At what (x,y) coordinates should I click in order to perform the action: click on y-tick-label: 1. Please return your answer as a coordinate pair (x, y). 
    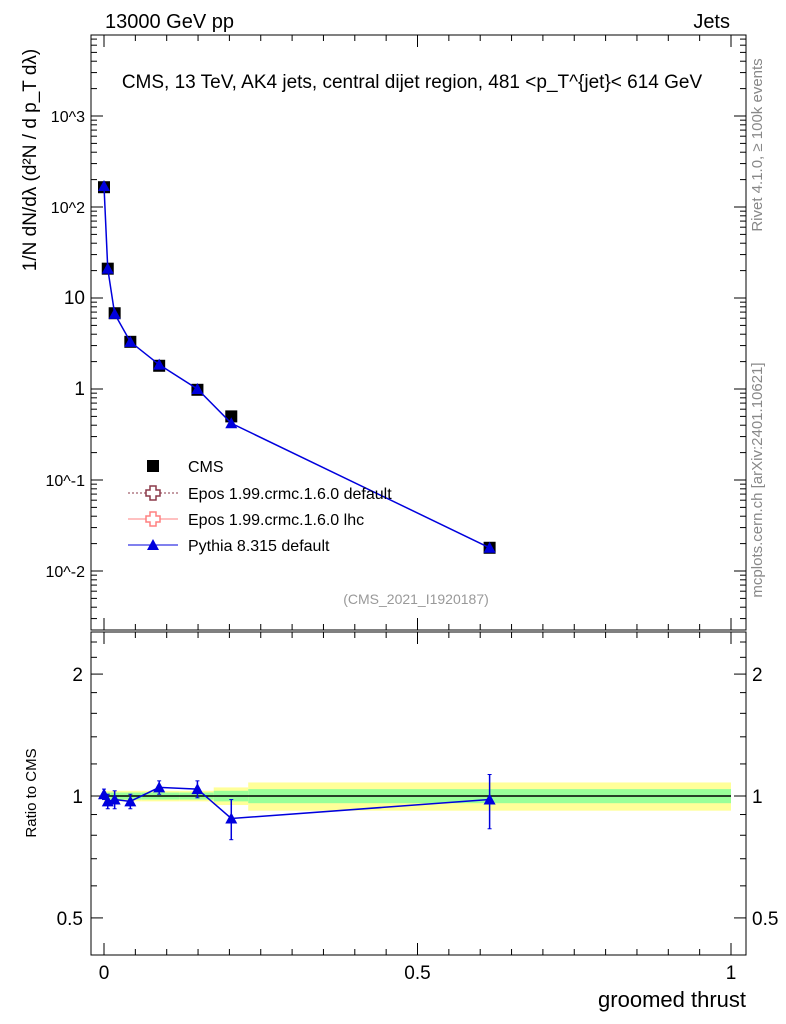
    Looking at the image, I should click on (79, 389).